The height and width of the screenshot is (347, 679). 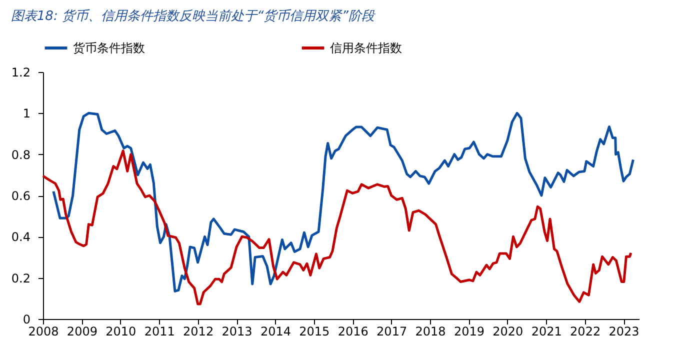 I want to click on x-tick-label: 2023, so click(x=624, y=331).